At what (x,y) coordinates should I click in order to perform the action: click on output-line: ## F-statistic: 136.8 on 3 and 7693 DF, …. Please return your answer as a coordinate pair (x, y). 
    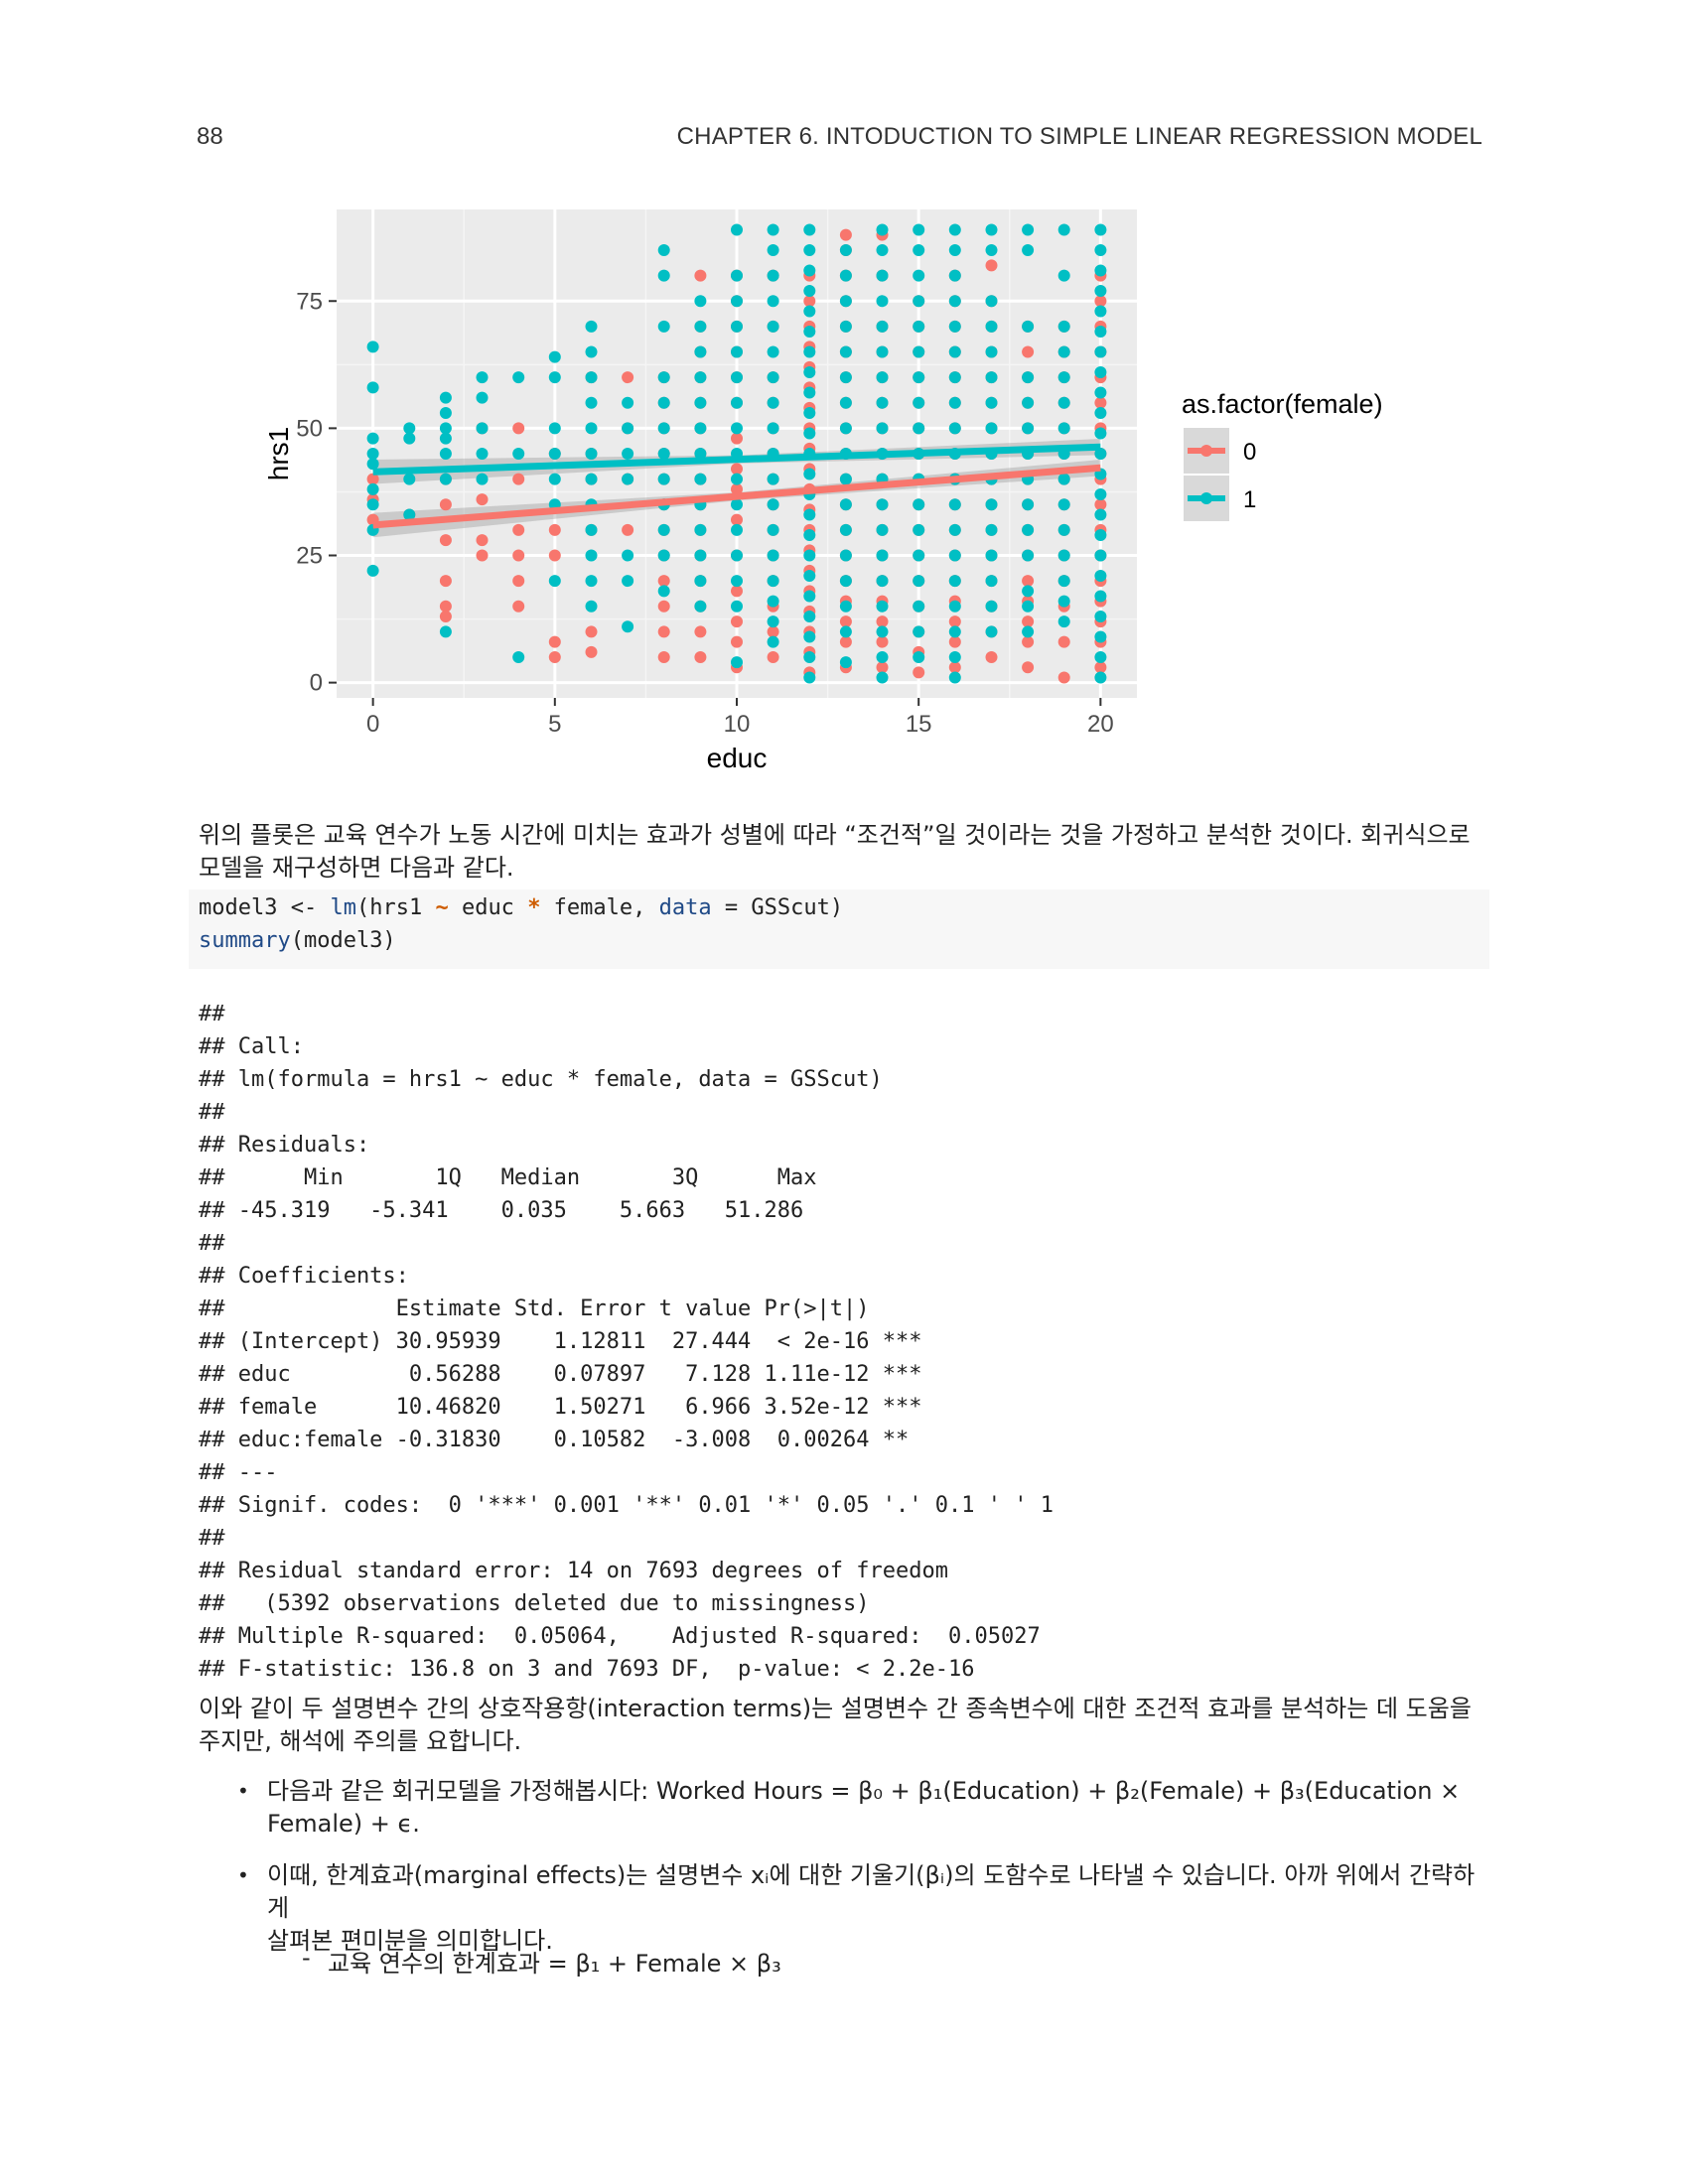
    Looking at the image, I should click on (587, 1669).